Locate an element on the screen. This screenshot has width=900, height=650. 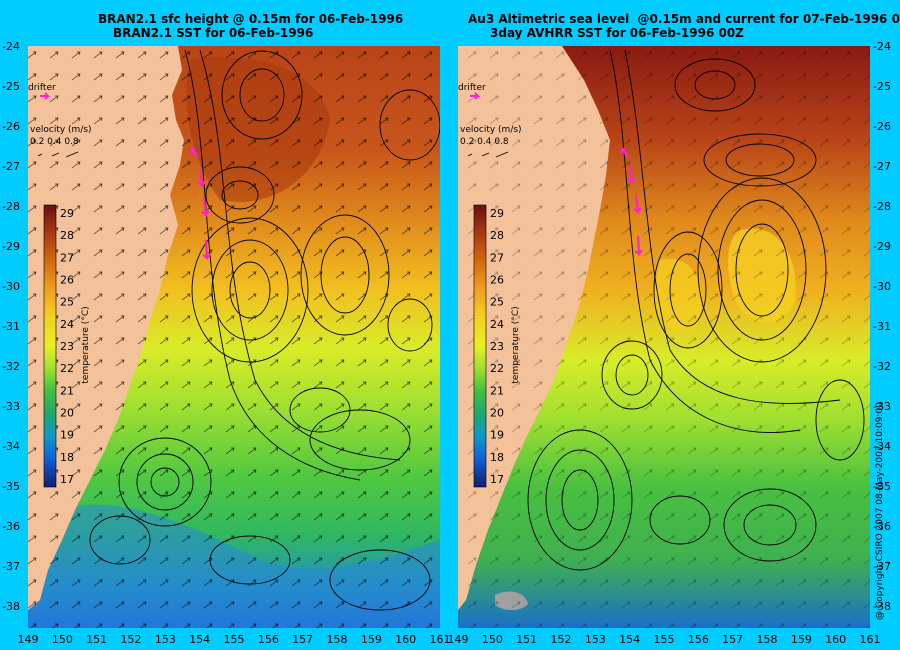
lon-tick-label: 149 is located at coordinates (28, 639).